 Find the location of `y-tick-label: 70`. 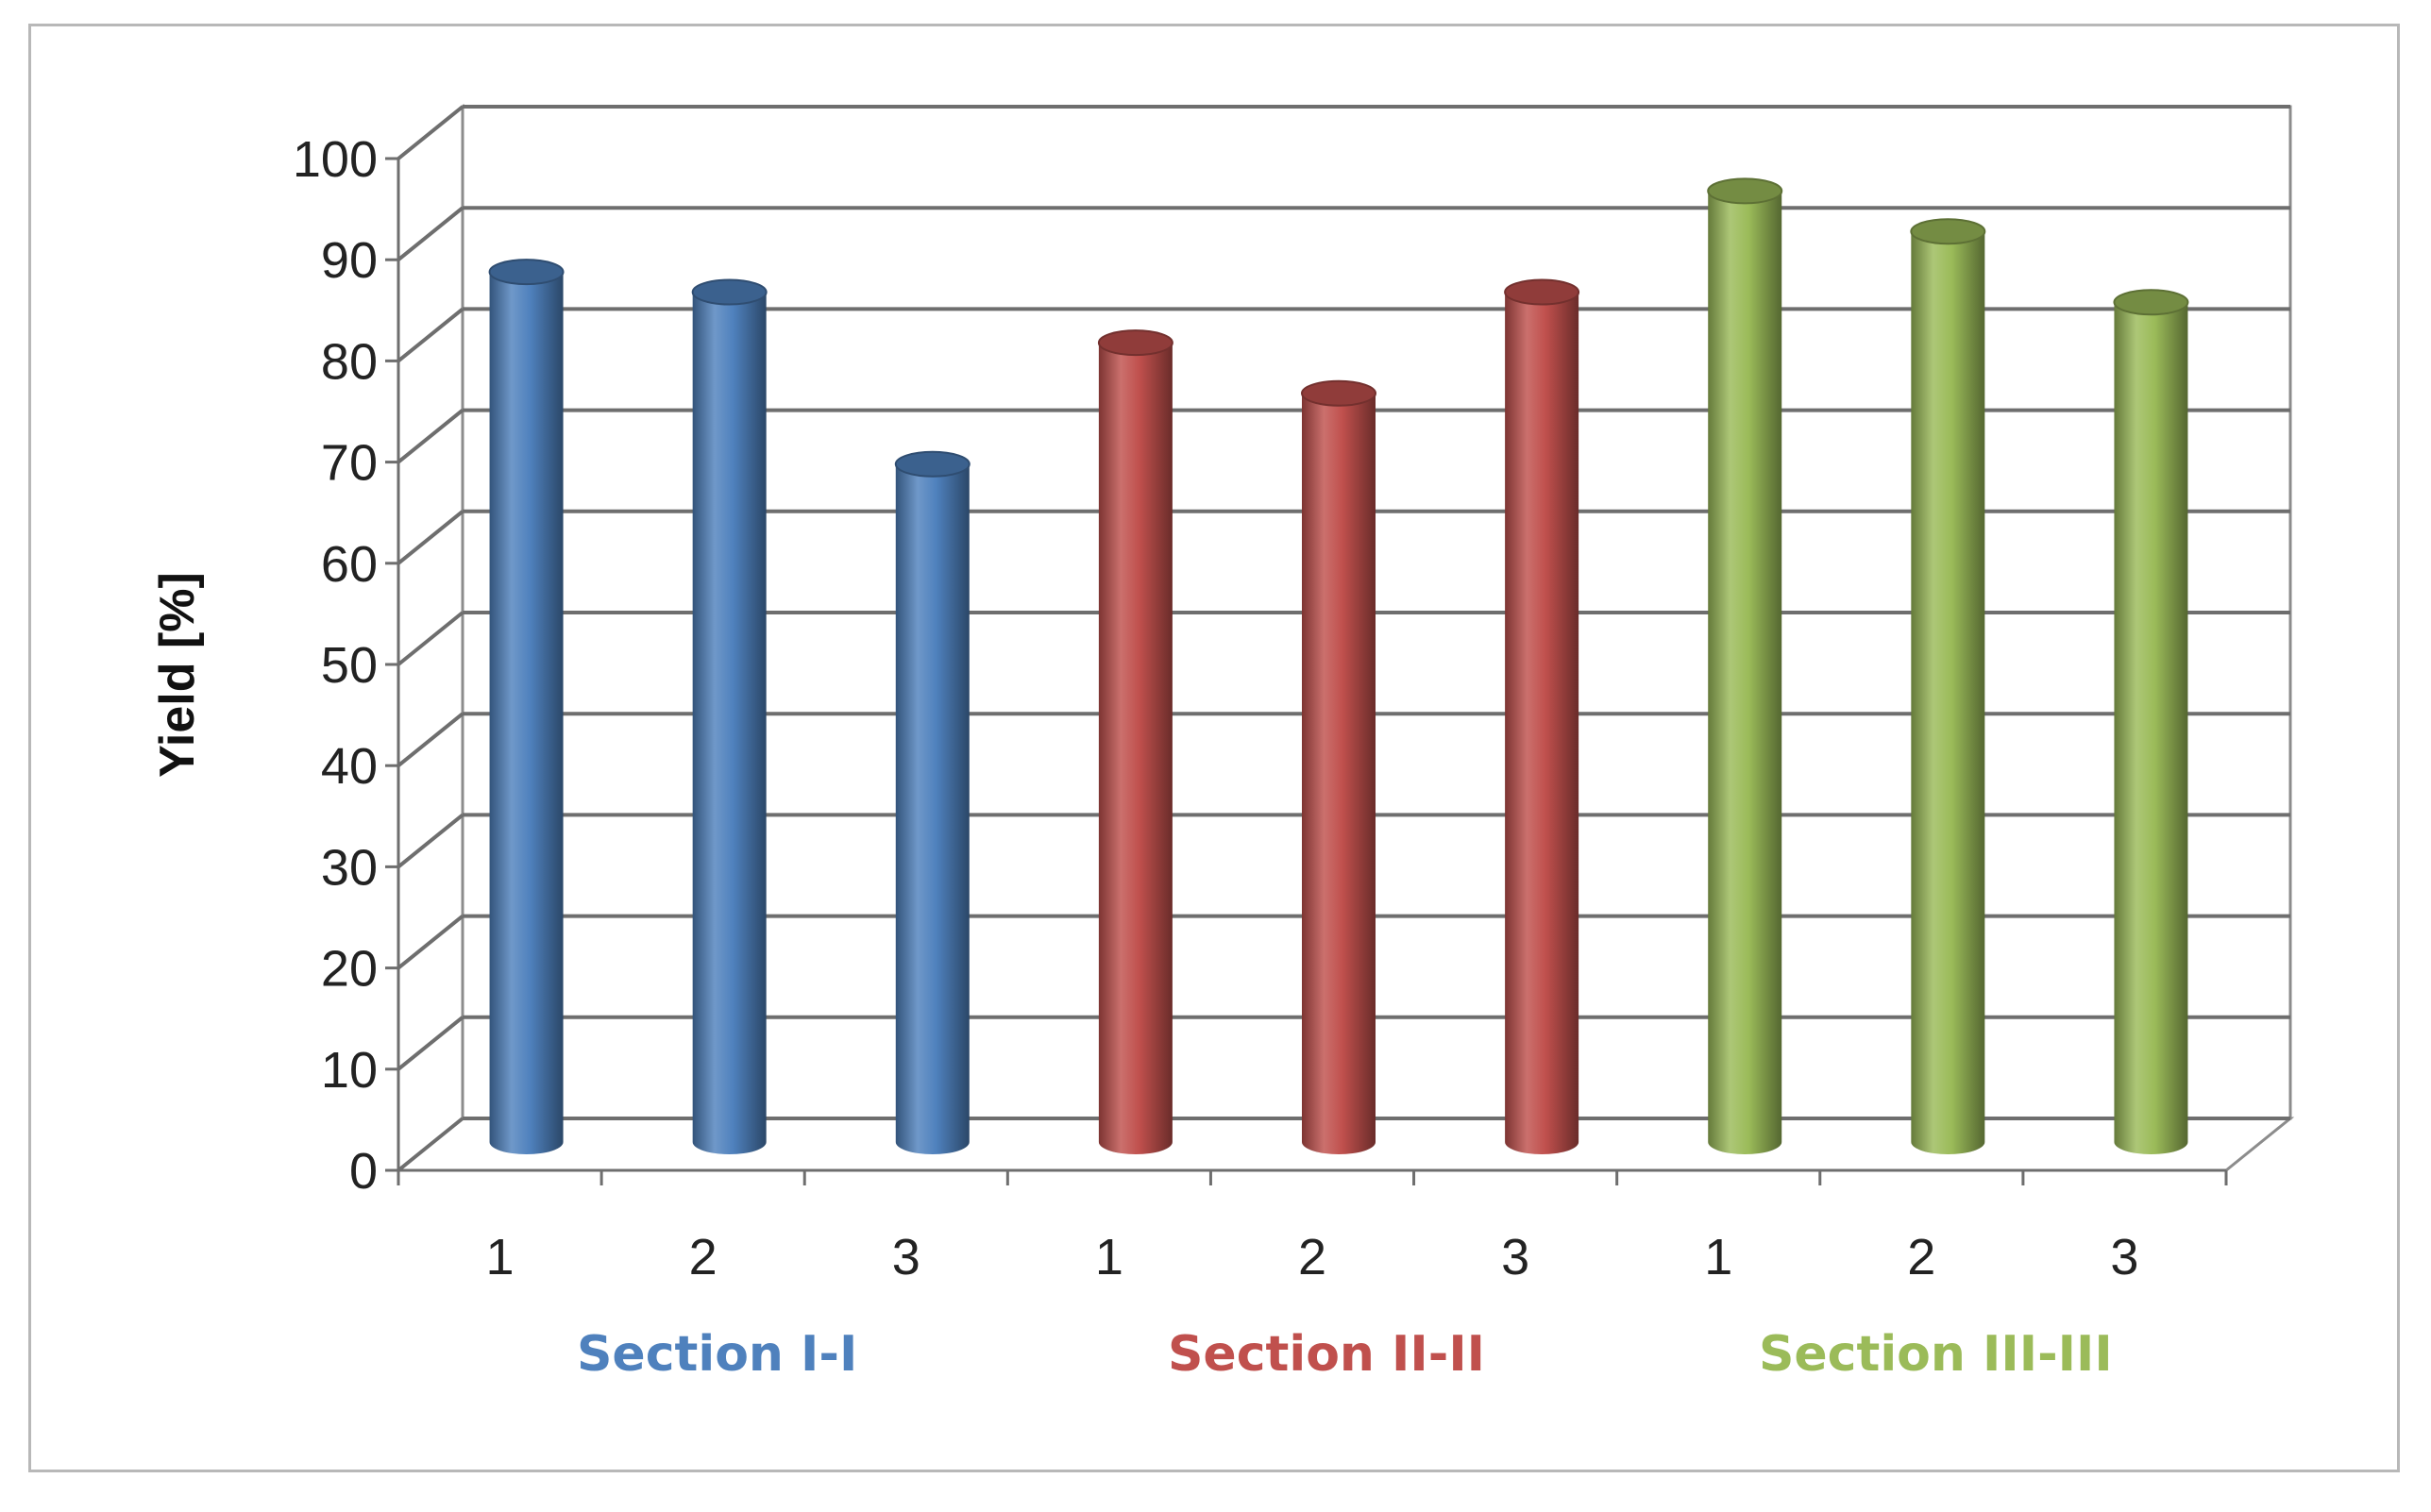

y-tick-label: 70 is located at coordinates (349, 463).